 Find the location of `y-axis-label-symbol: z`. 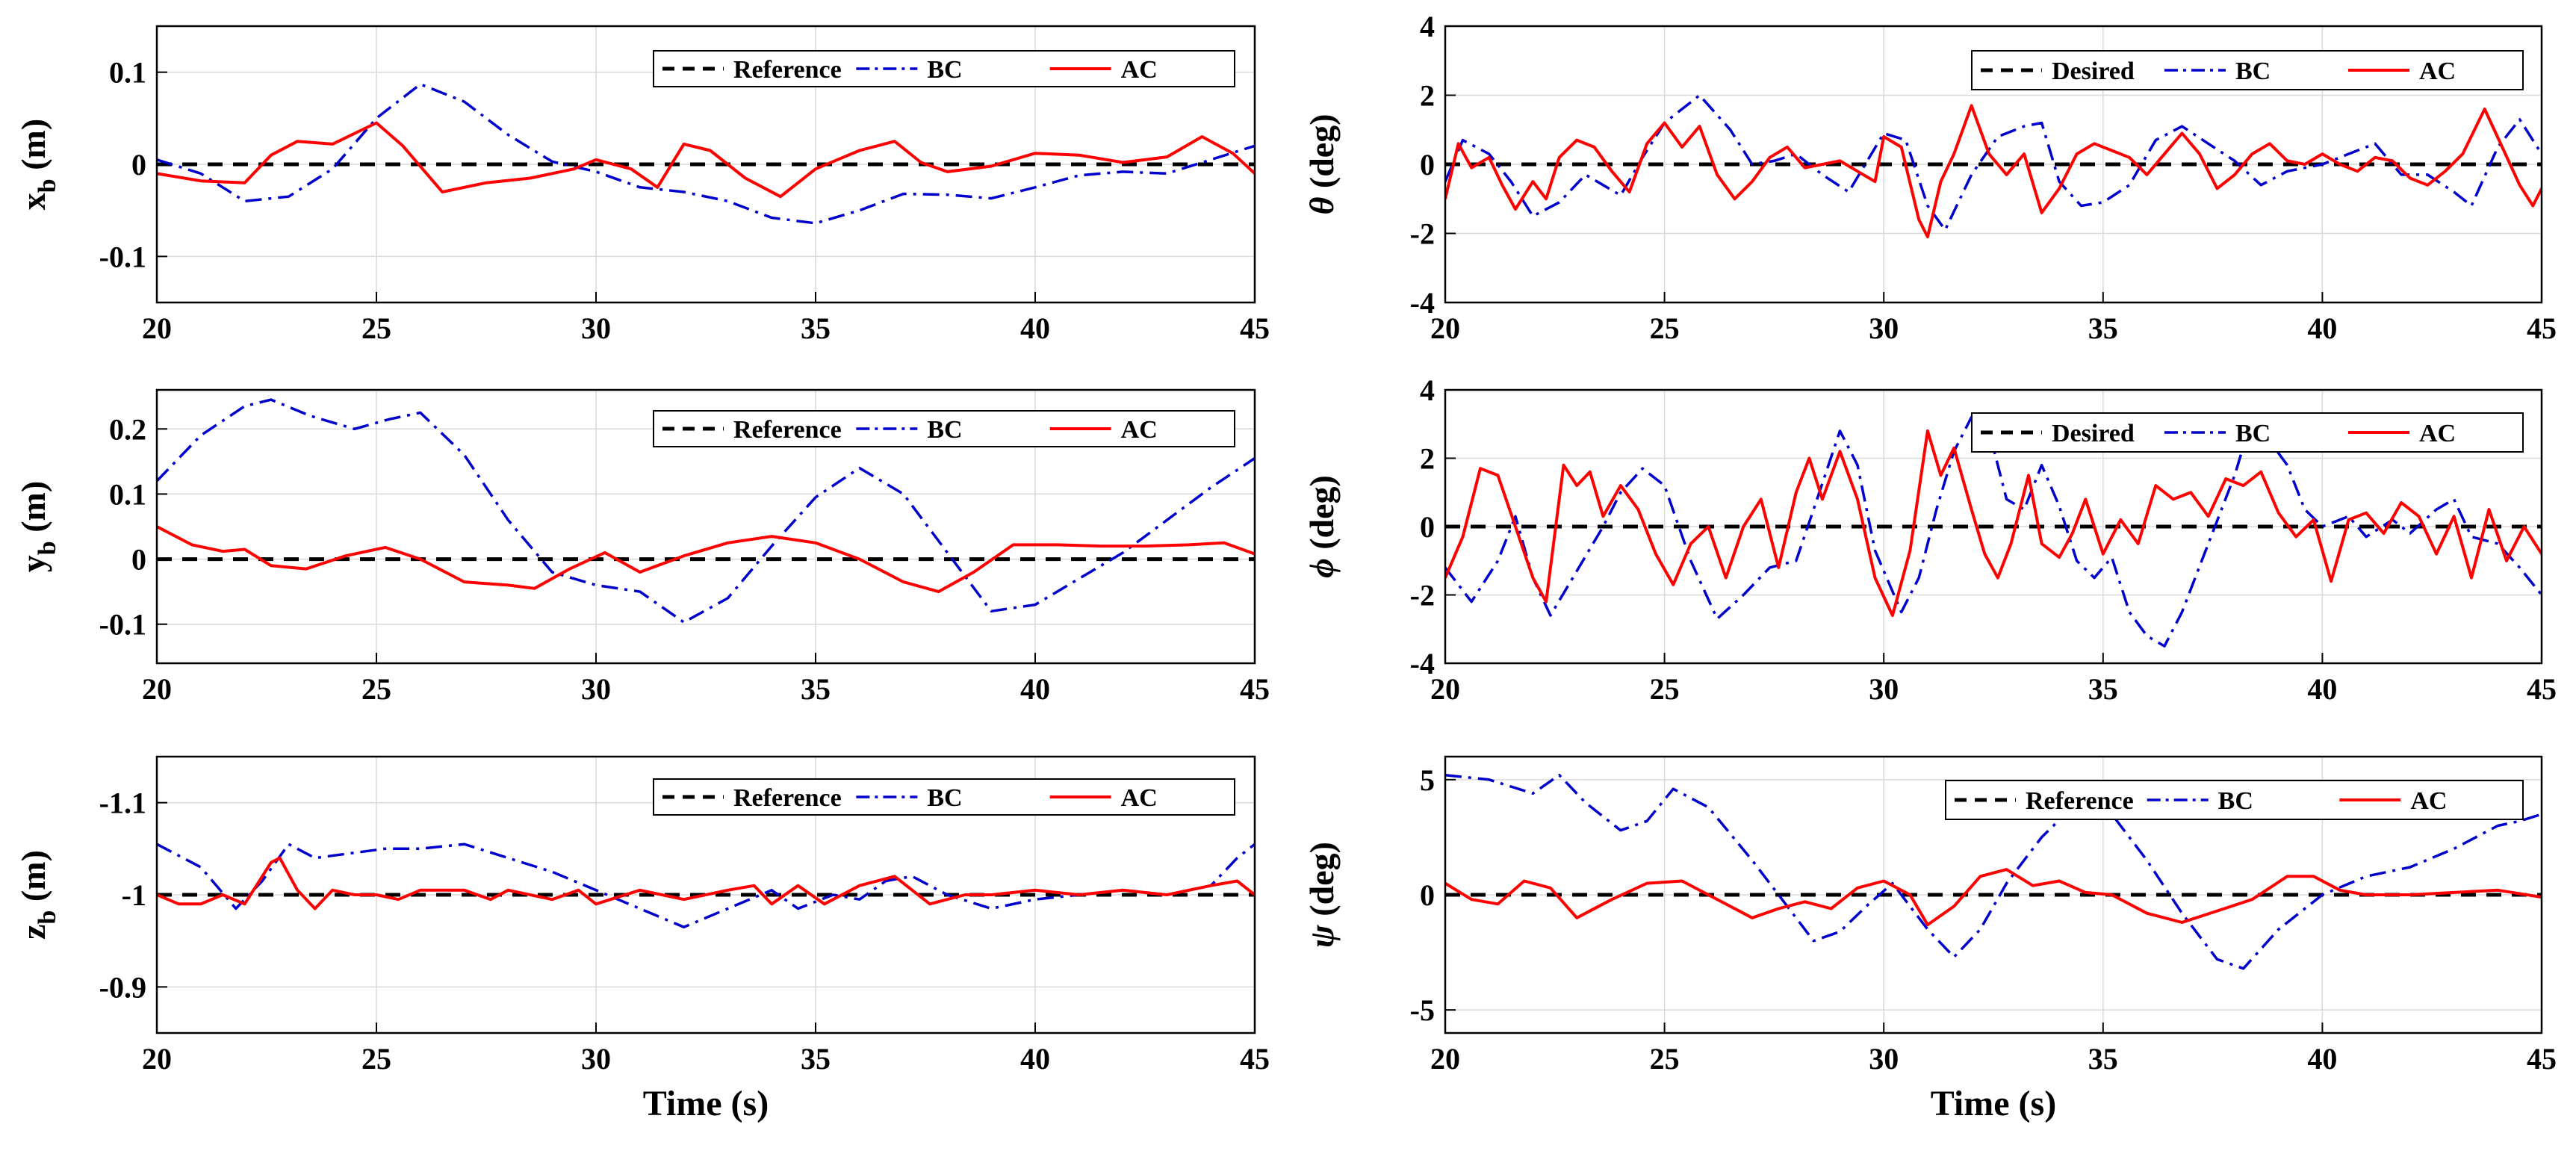

y-axis-label-symbol: z is located at coordinates (33, 931).